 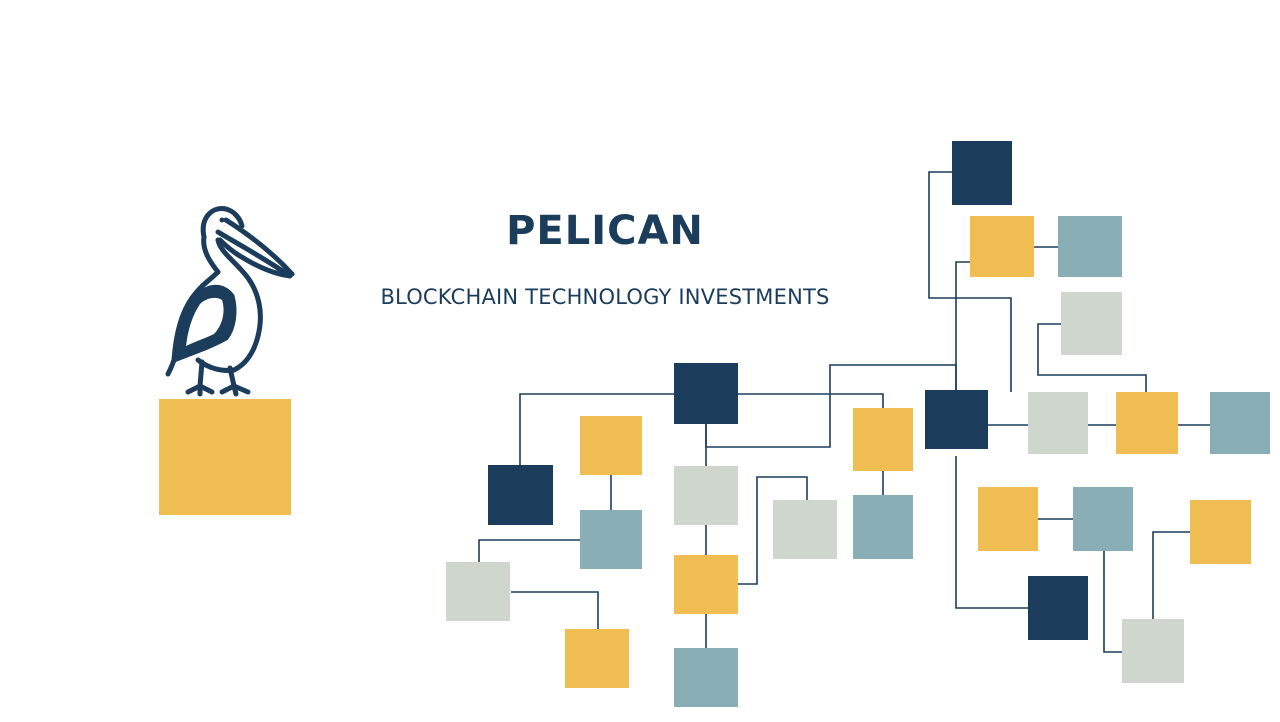 I want to click on page-title: PELICAN, so click(x=605, y=231).